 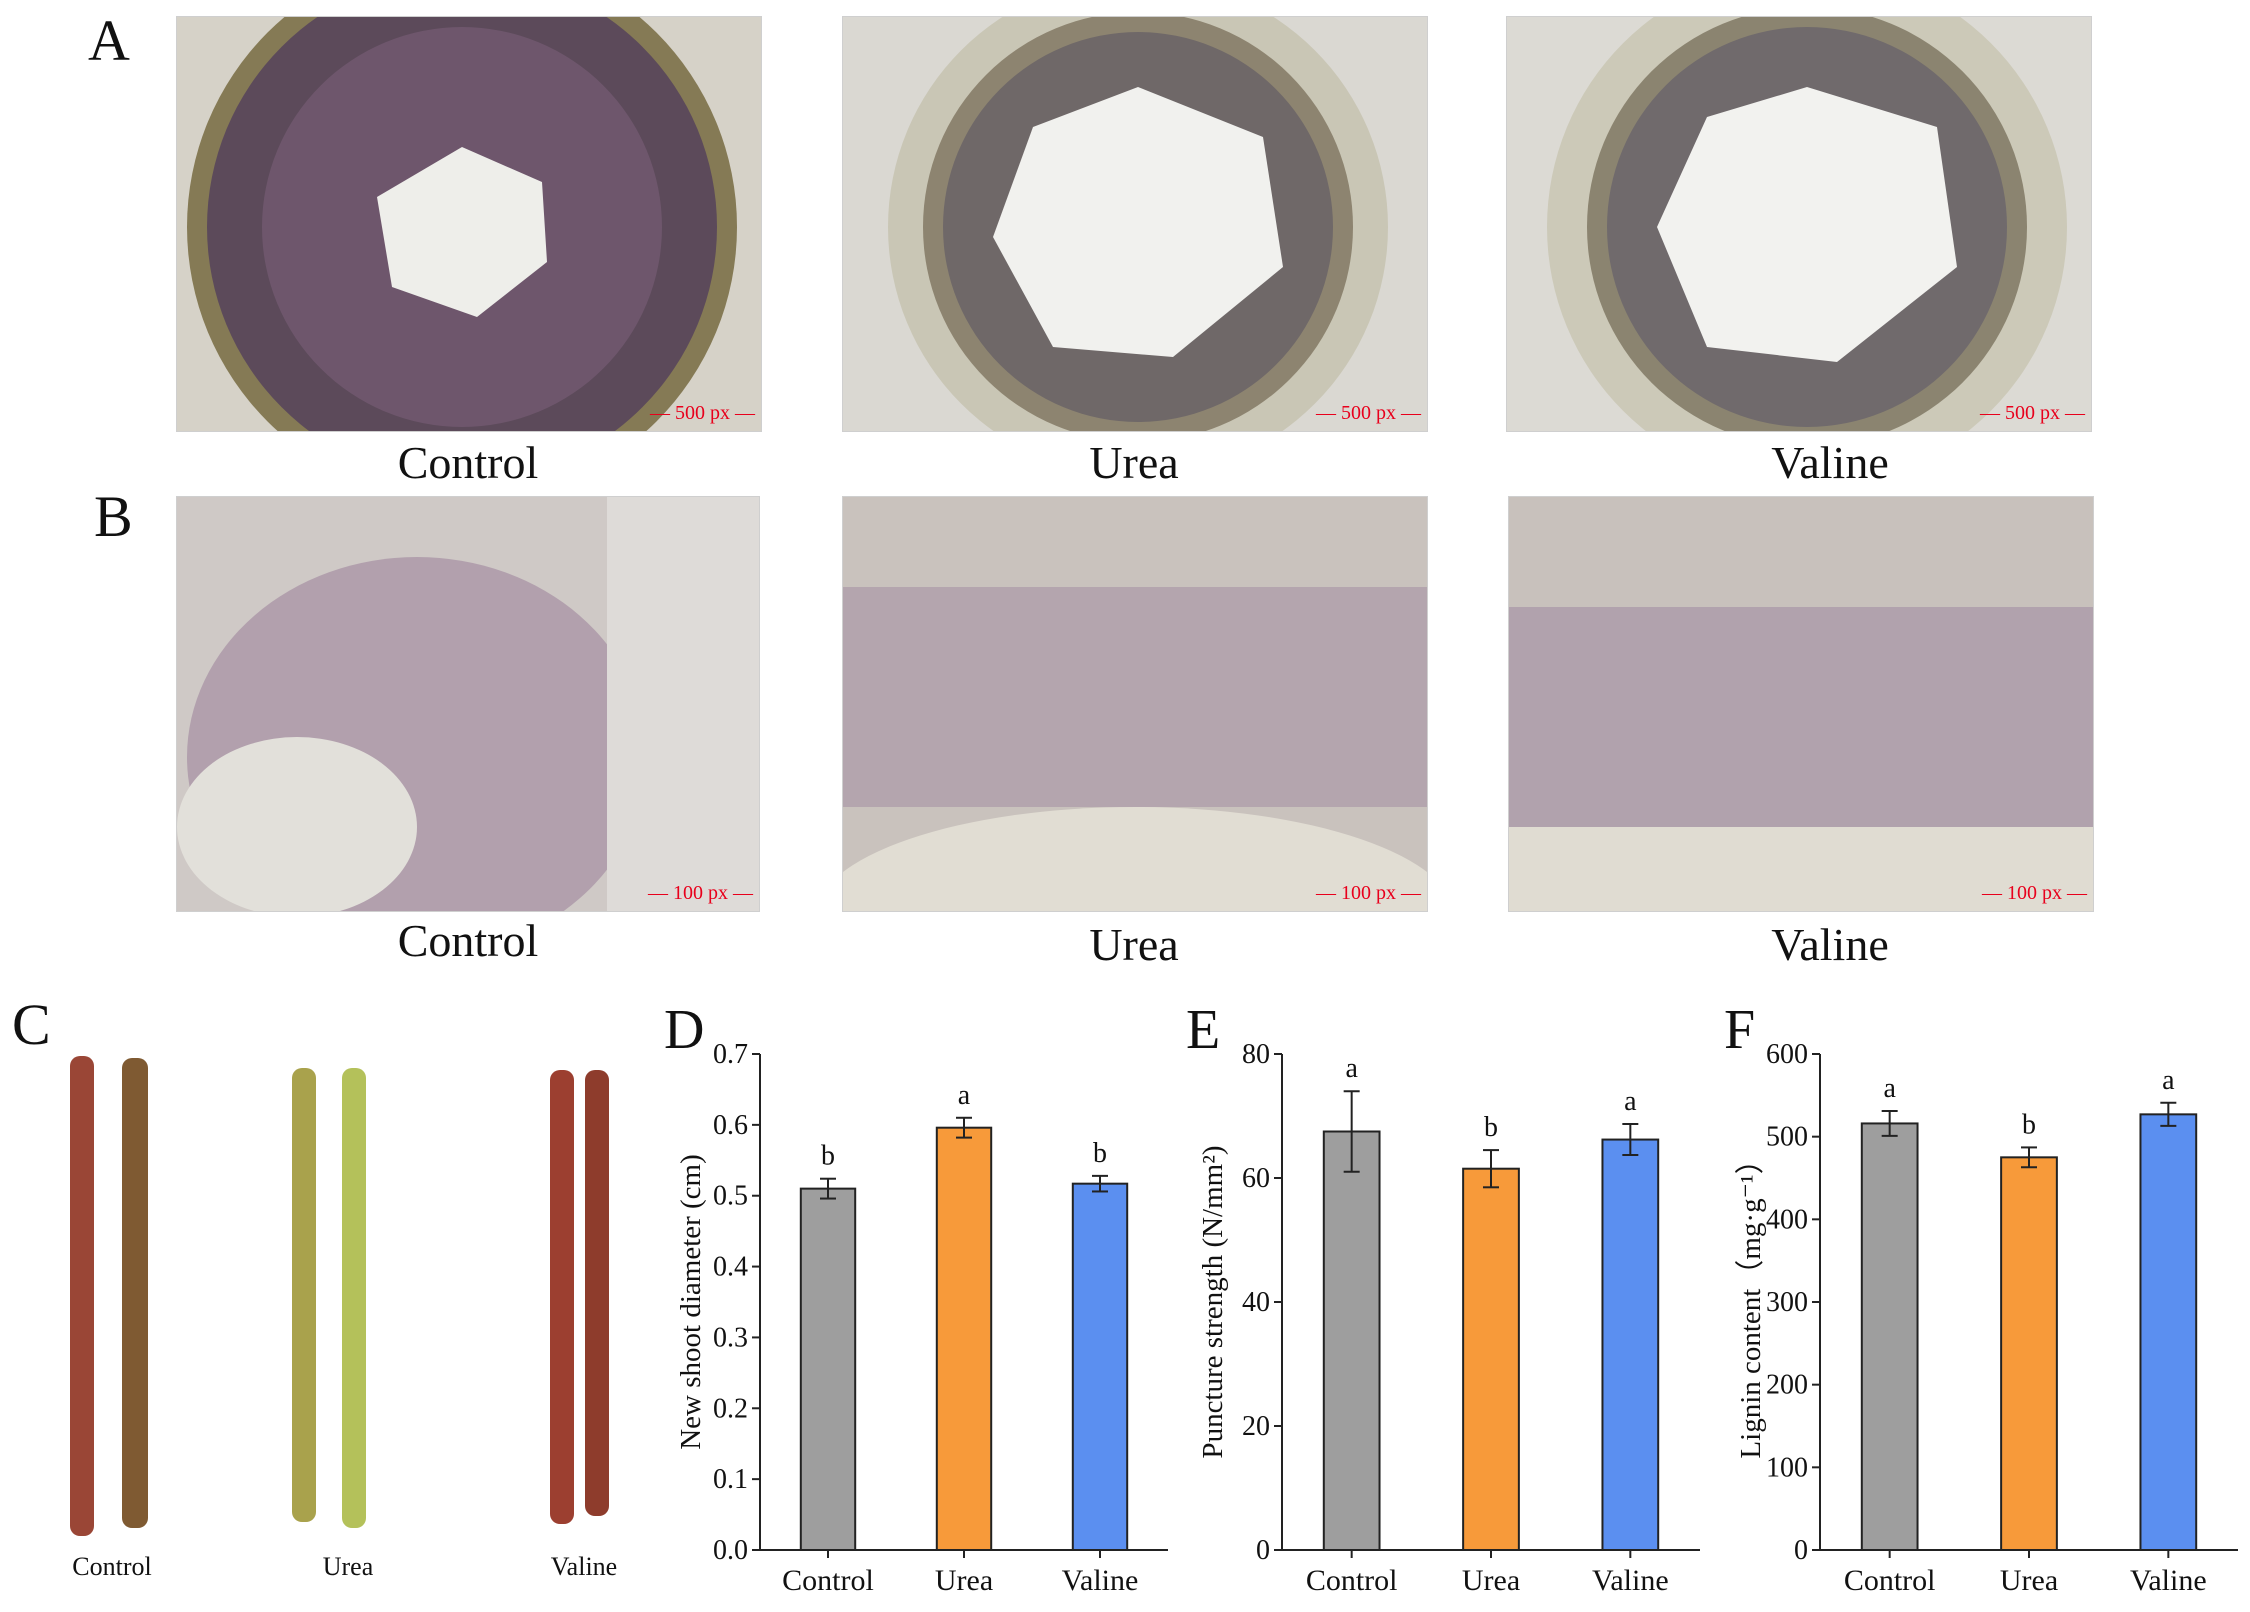 I want to click on caption-b-urea: Urea, so click(x=1134, y=944).